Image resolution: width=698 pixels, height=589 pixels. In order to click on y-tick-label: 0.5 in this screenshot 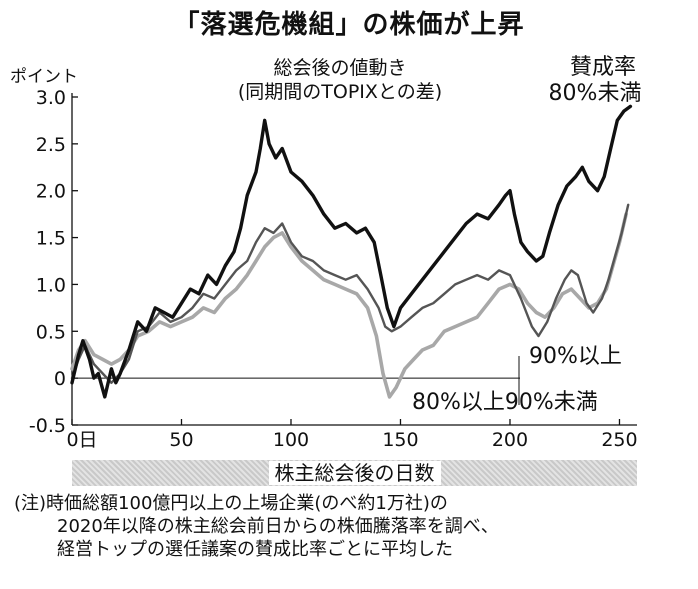, I will do `click(51, 332)`.